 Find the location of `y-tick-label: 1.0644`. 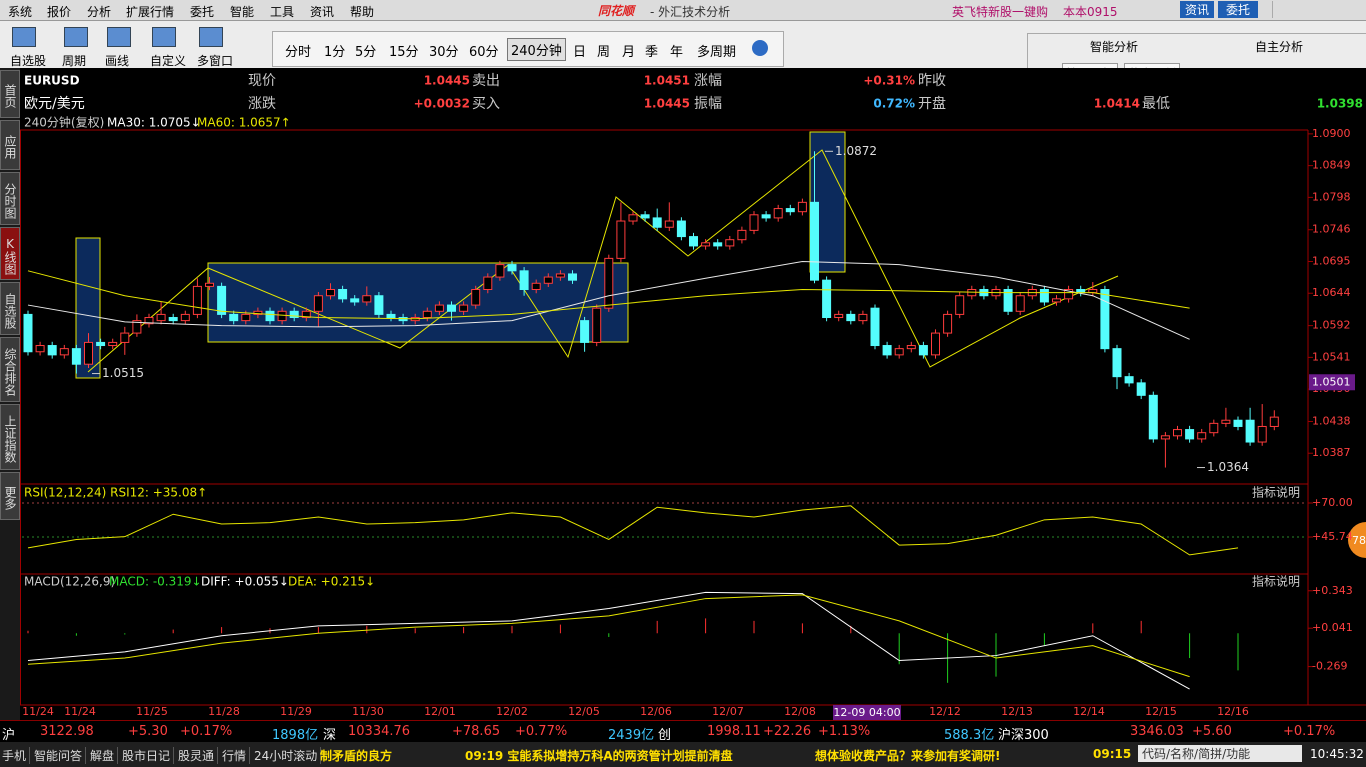

y-tick-label: 1.0644 is located at coordinates (1331, 292).